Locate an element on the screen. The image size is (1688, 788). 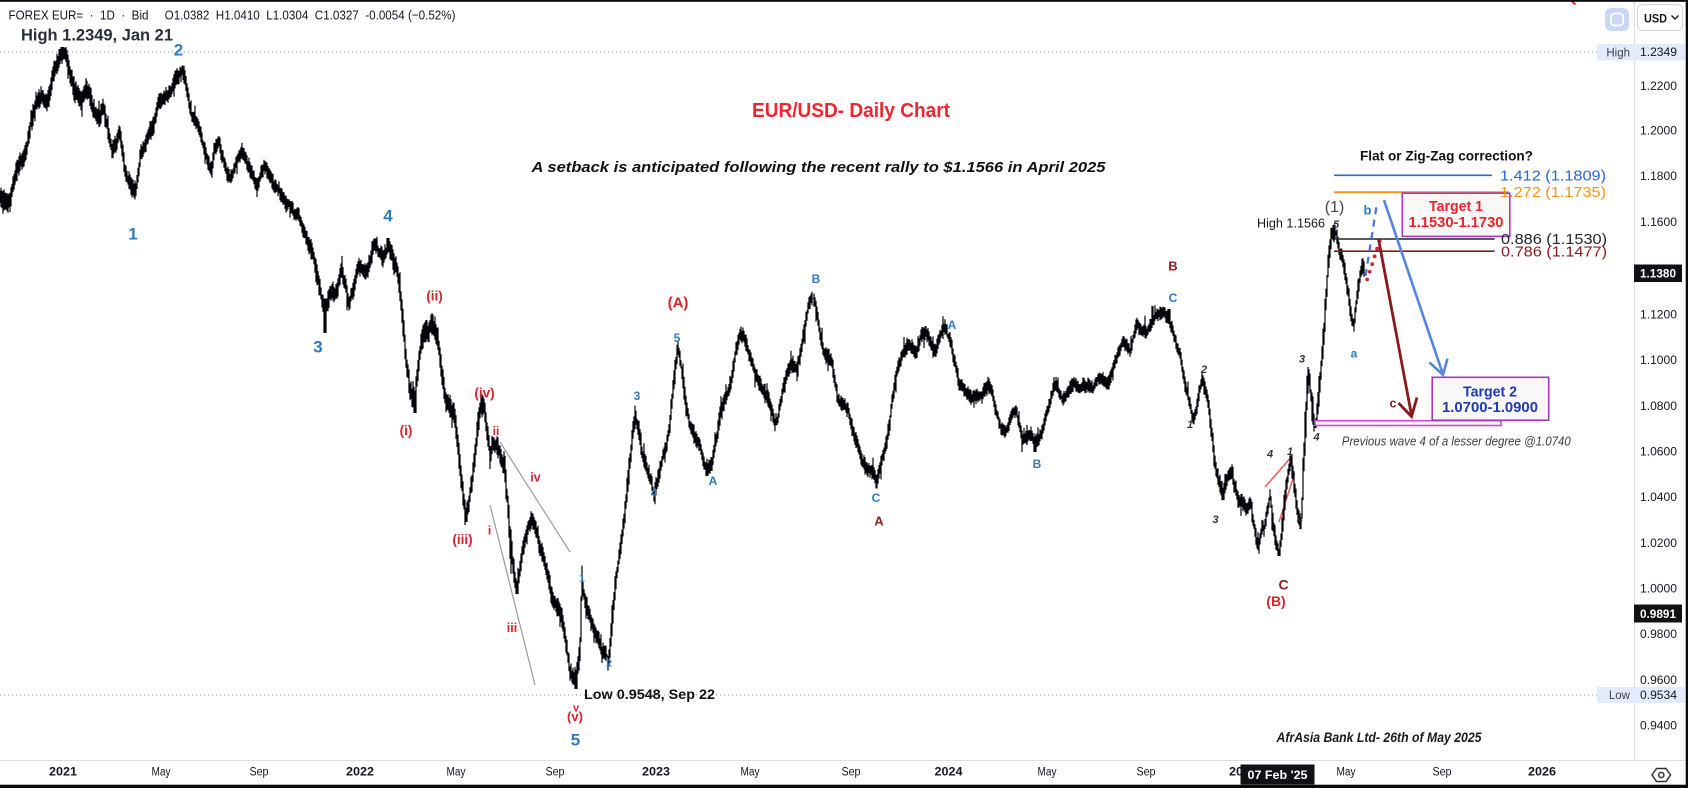
svg-text: EUR/USD- Daily Chart is located at coordinates (851, 111).